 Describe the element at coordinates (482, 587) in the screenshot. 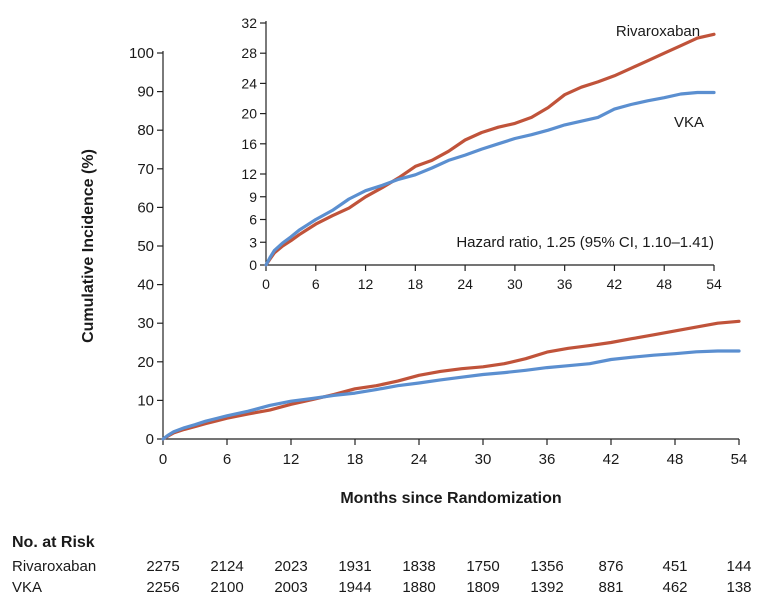

I see `risk-count: 1809` at that location.